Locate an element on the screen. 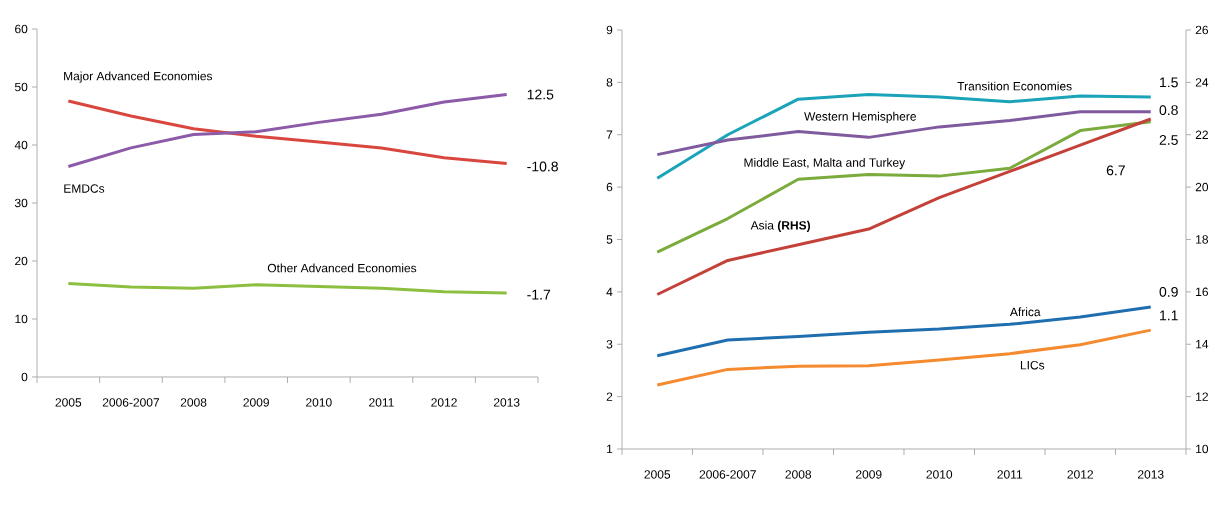  y-tick-label: 30 is located at coordinates (21, 203).